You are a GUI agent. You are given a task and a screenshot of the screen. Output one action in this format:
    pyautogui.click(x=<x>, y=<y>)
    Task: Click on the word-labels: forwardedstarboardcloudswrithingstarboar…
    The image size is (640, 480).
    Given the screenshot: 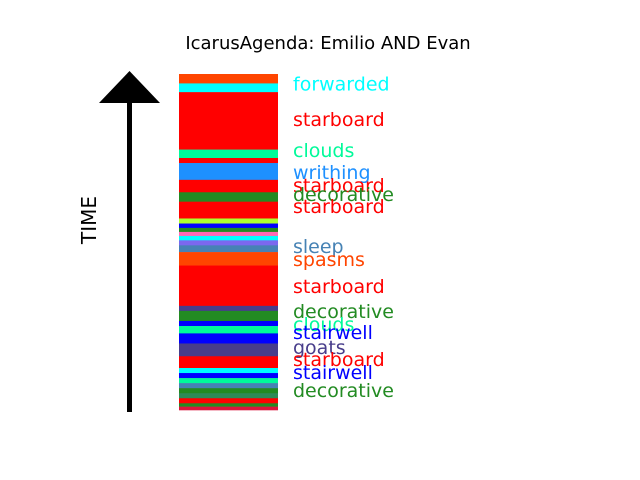 What is the action you would take?
    pyautogui.click(x=343, y=237)
    